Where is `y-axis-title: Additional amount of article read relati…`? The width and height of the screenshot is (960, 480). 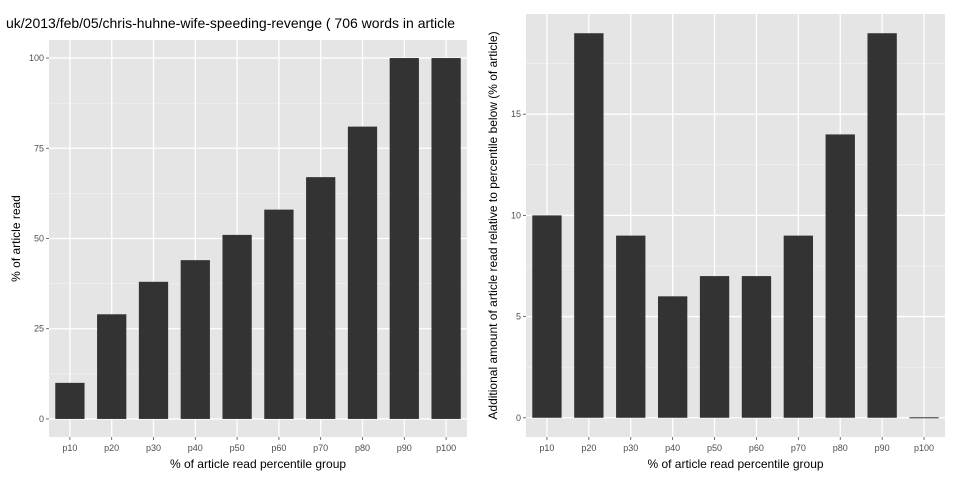
y-axis-title: Additional amount of article read relati… is located at coordinates (493, 225).